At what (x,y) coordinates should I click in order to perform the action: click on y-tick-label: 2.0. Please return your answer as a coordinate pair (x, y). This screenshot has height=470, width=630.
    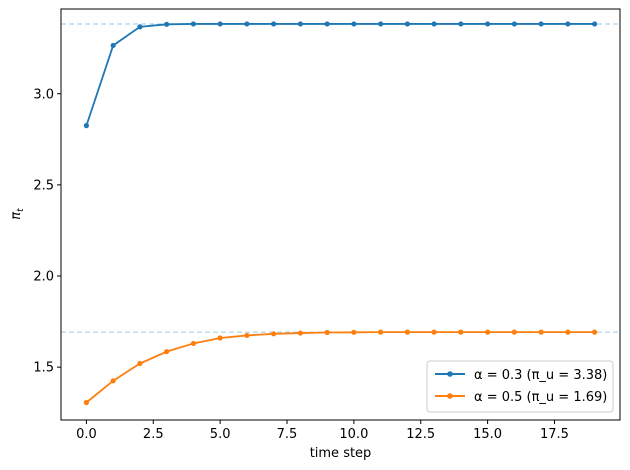
    Looking at the image, I should click on (43, 277).